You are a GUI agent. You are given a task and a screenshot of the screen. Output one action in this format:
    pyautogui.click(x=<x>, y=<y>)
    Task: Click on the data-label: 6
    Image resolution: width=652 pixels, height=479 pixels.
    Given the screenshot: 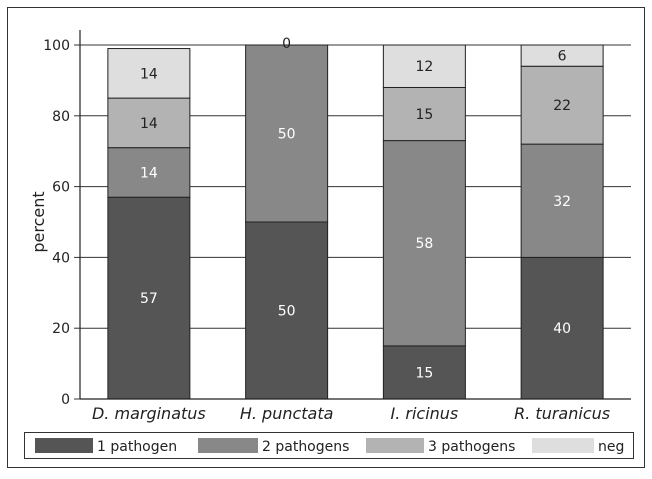 What is the action you would take?
    pyautogui.click(x=562, y=57)
    